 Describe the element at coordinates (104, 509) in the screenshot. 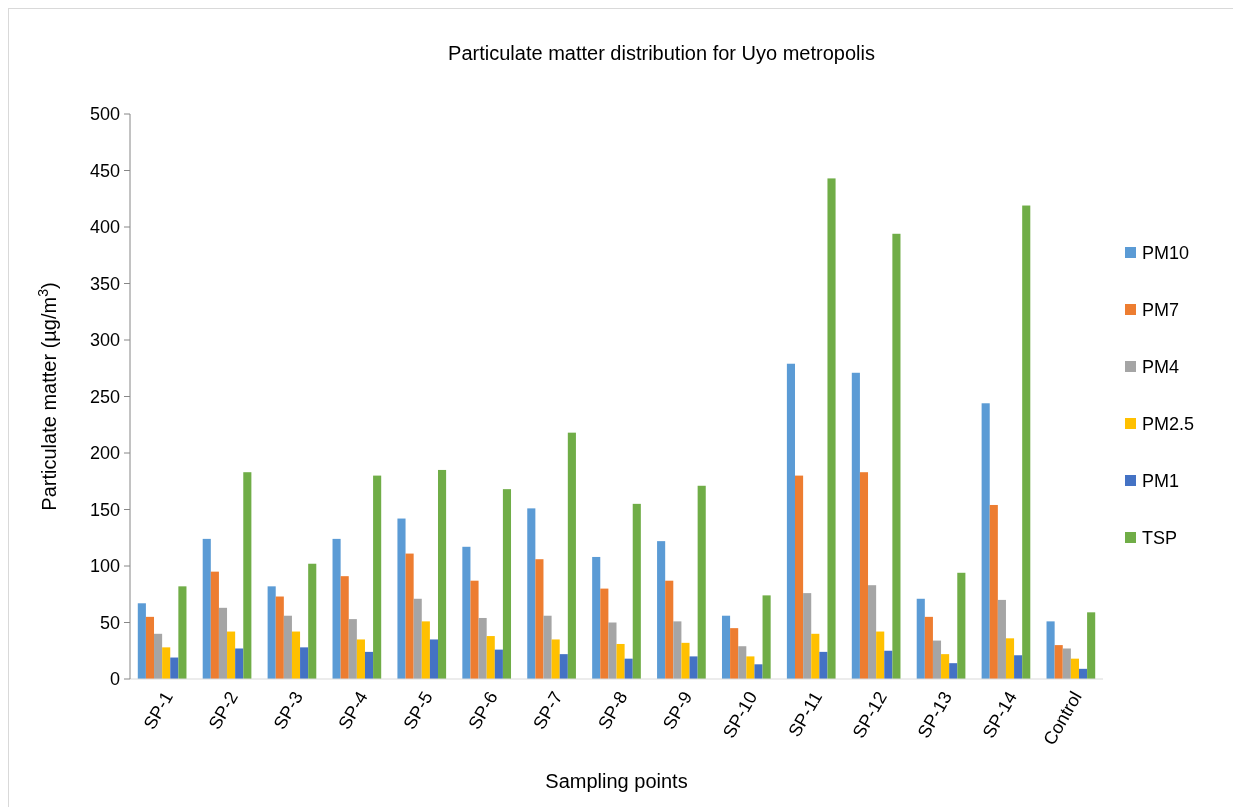

I see `y-tick-label: 150` at that location.